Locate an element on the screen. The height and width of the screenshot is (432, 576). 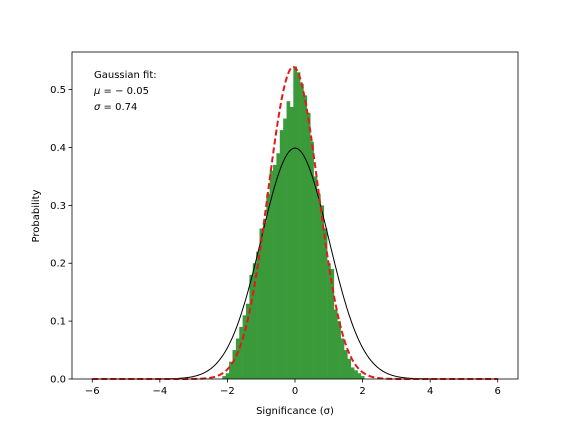
sigma-symbol: σ is located at coordinates (97, 107).